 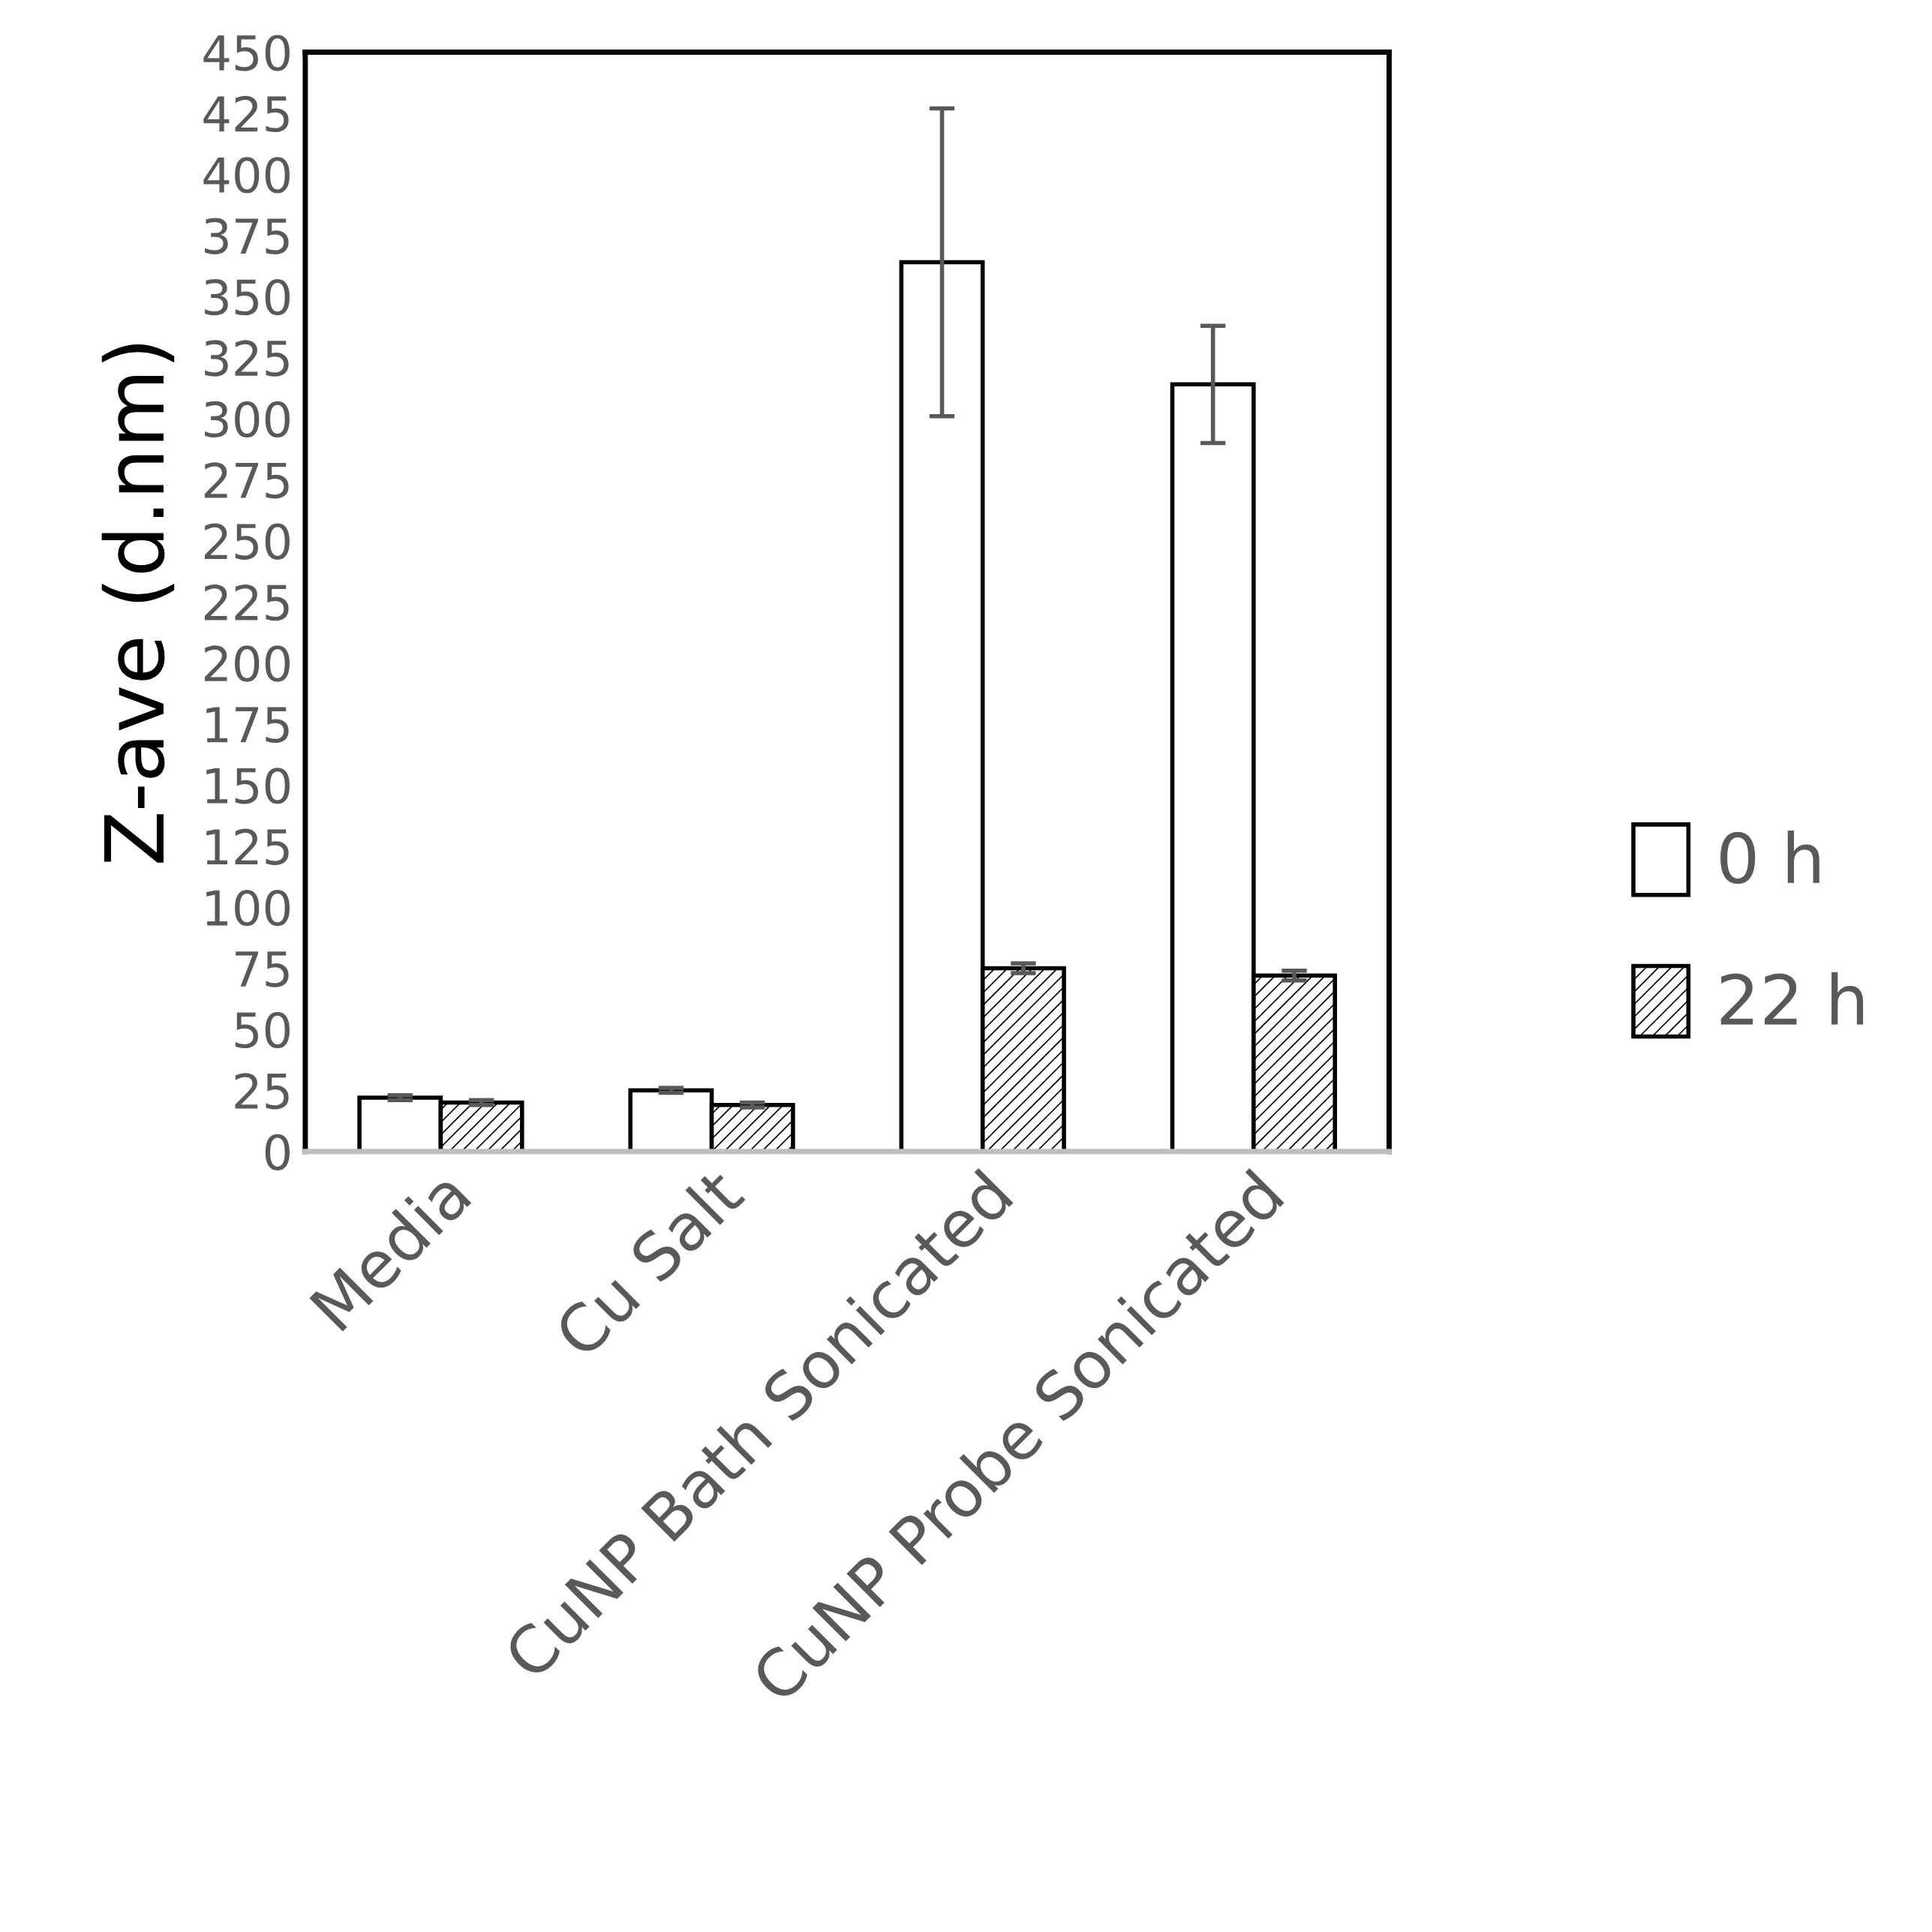 What do you see at coordinates (248, 786) in the screenshot?
I see `y-tick-label: 150` at bounding box center [248, 786].